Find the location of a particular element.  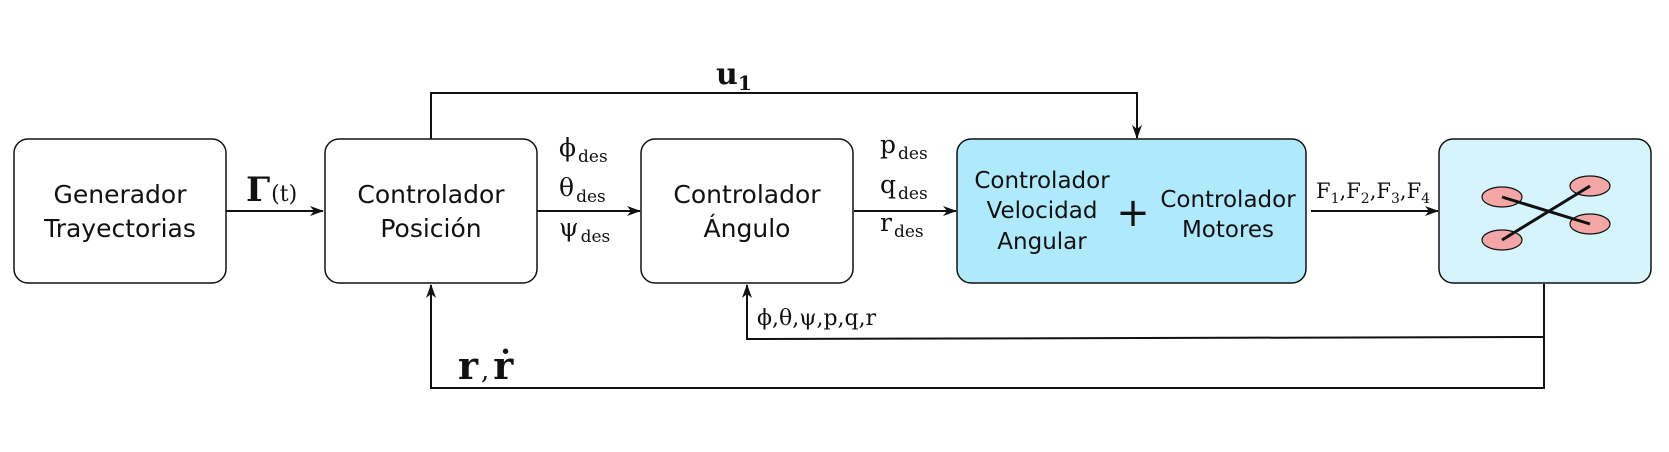

attitude-feedback-arrow is located at coordinates (1143, 312).